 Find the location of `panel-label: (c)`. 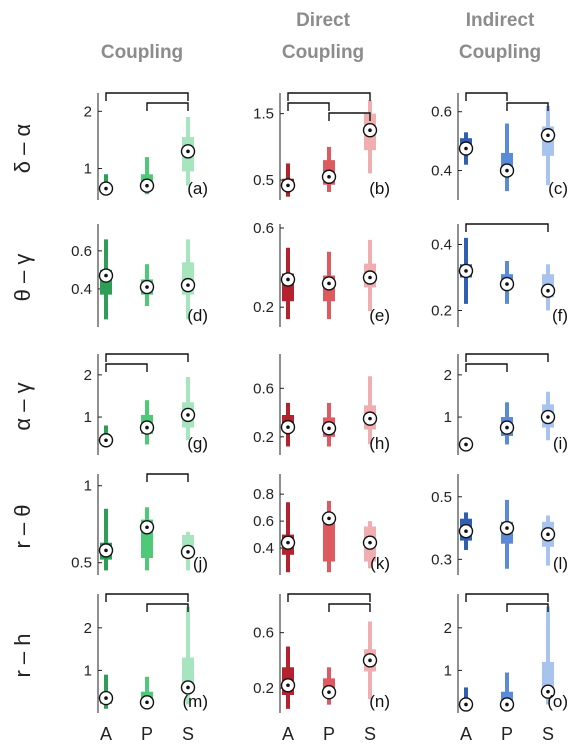

panel-label: (c) is located at coordinates (558, 188).